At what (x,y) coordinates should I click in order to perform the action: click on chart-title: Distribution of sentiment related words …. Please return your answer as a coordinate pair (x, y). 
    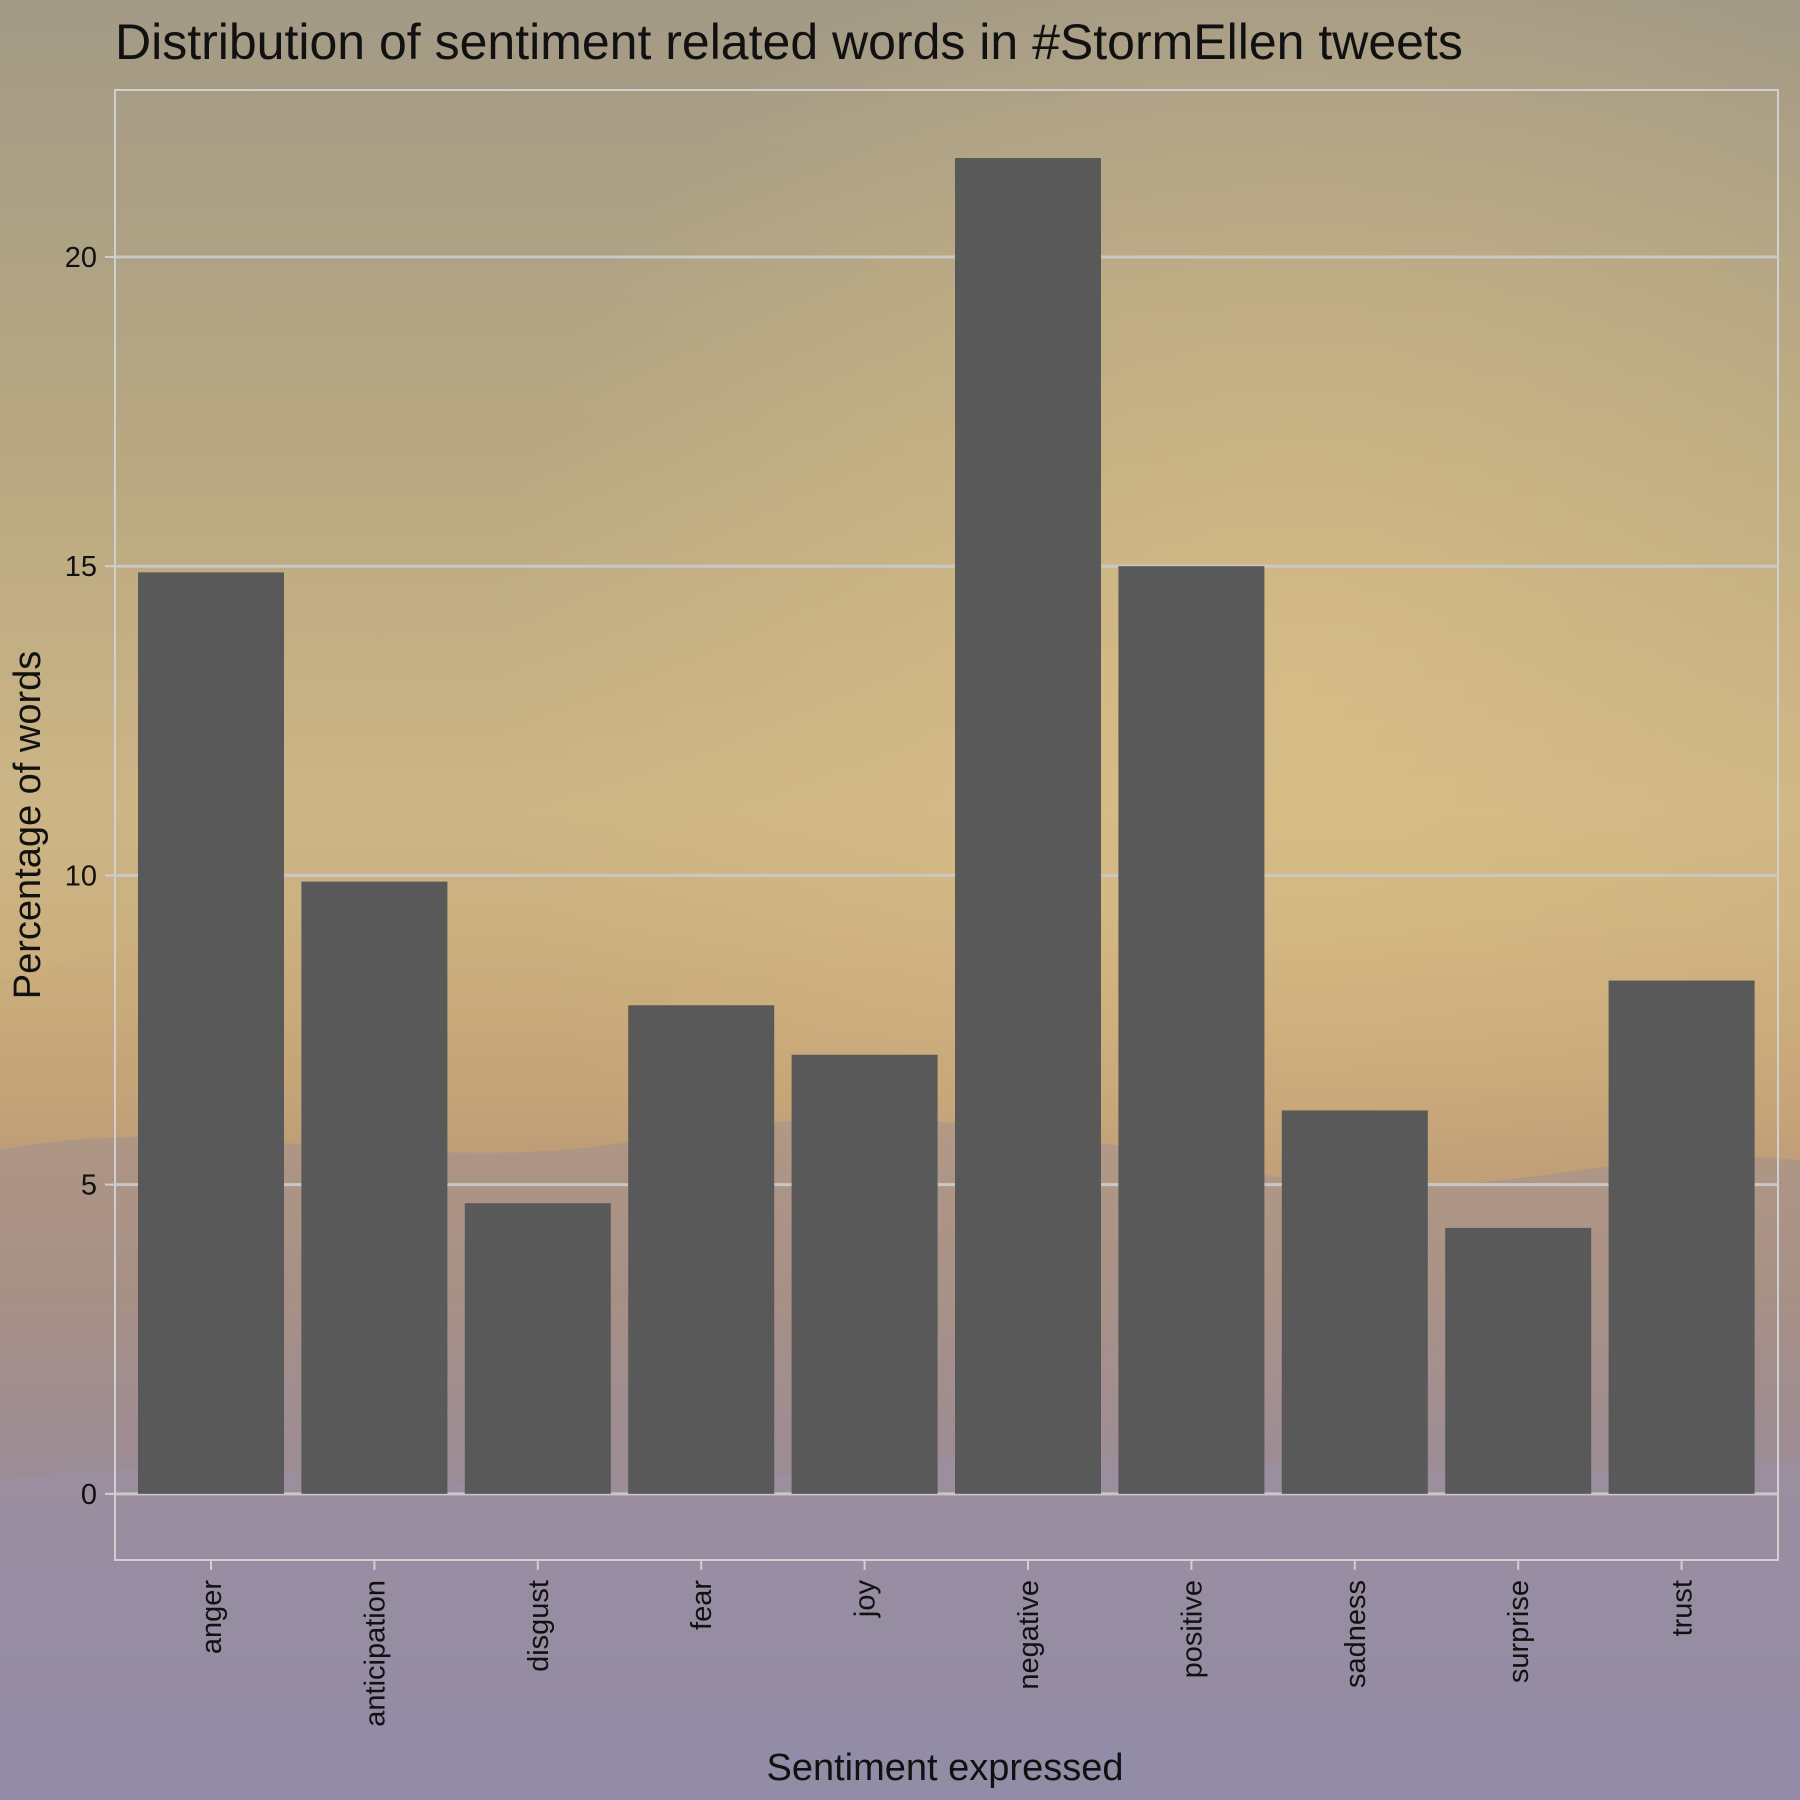
    Looking at the image, I should click on (789, 42).